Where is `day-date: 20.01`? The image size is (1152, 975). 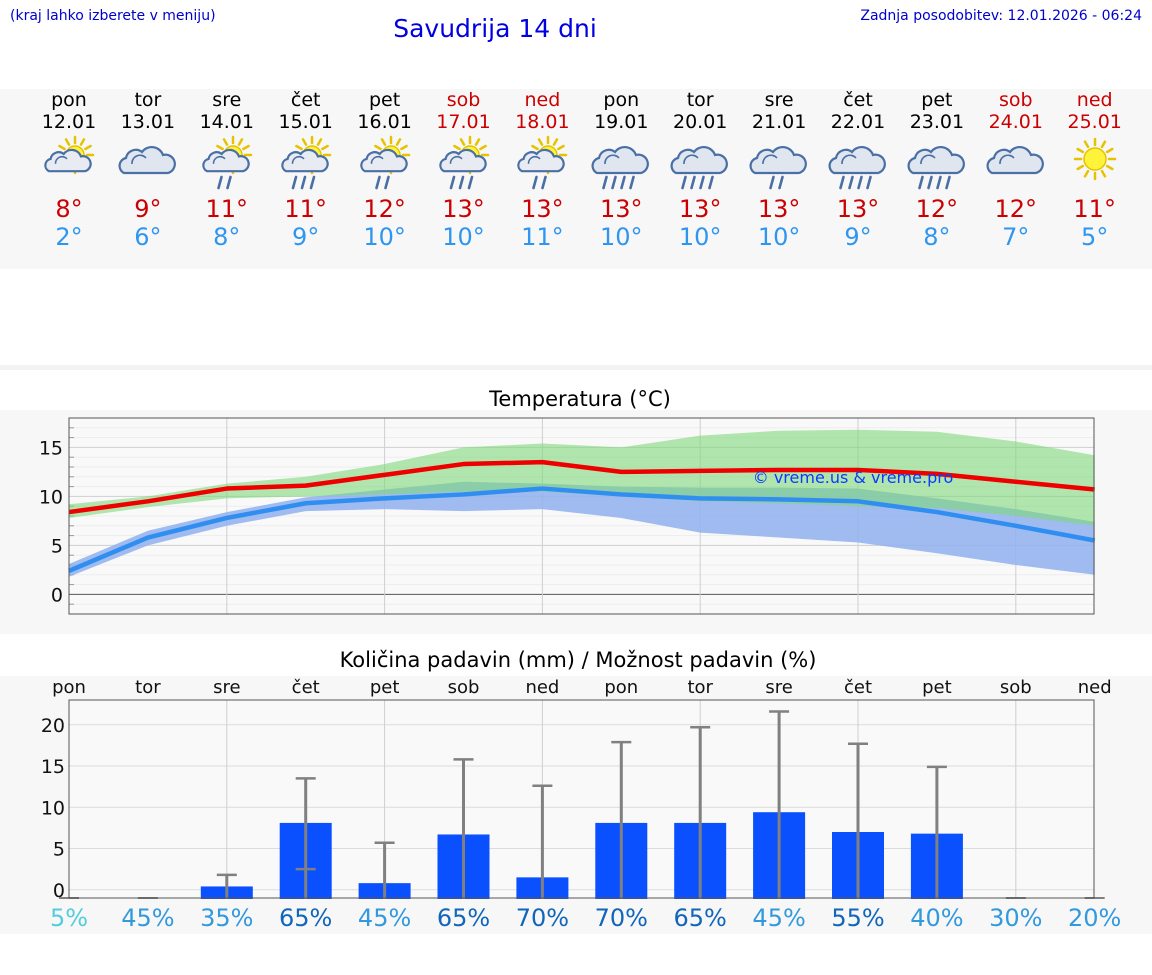
day-date: 20.01 is located at coordinates (700, 122).